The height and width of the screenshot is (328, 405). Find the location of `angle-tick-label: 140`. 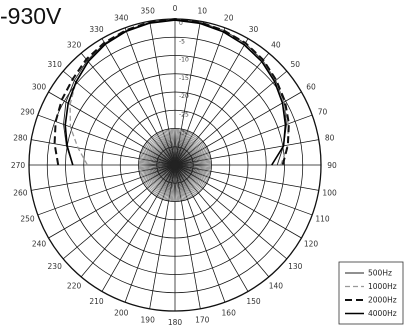

angle-tick-label: 140 is located at coordinates (276, 285).